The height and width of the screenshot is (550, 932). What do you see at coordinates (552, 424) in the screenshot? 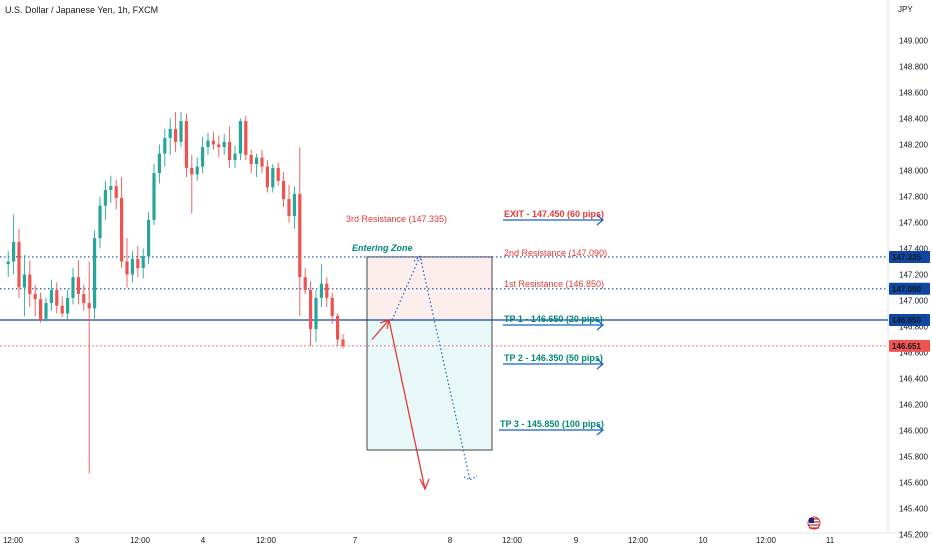
I see `tp3-target-label: TP 3 - 145.850 (100 pips)` at bounding box center [552, 424].